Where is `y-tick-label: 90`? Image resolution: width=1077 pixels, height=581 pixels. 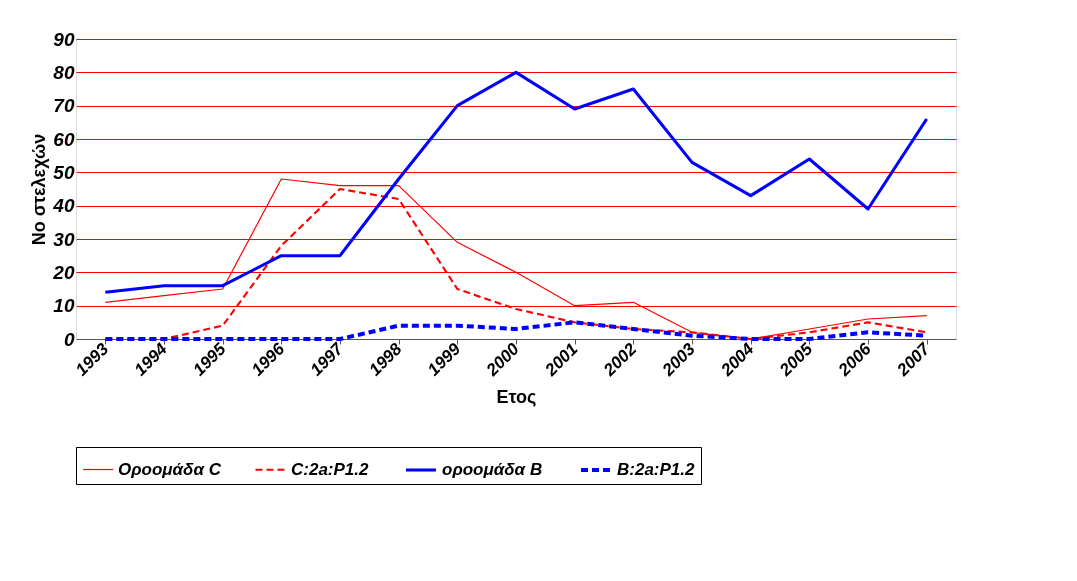
y-tick-label: 90 is located at coordinates (64, 39).